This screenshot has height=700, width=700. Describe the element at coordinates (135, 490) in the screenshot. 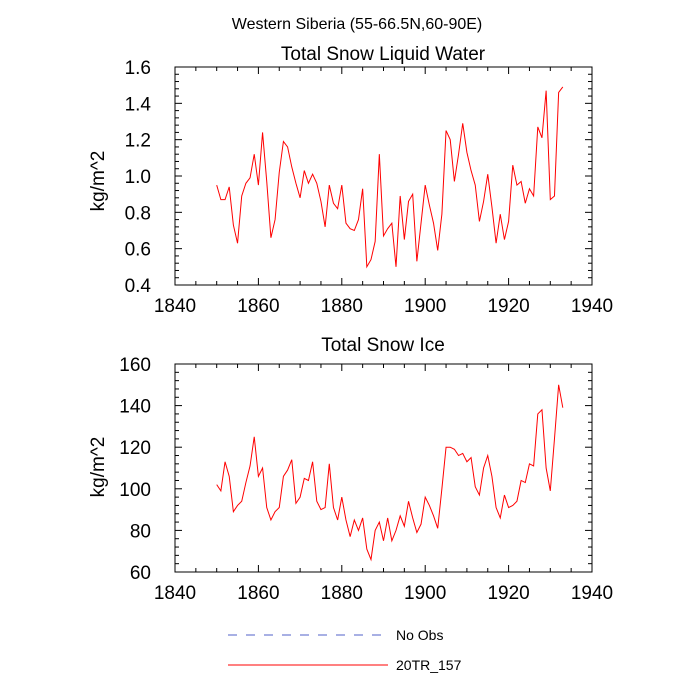

I see `y-tick-label: 100` at that location.